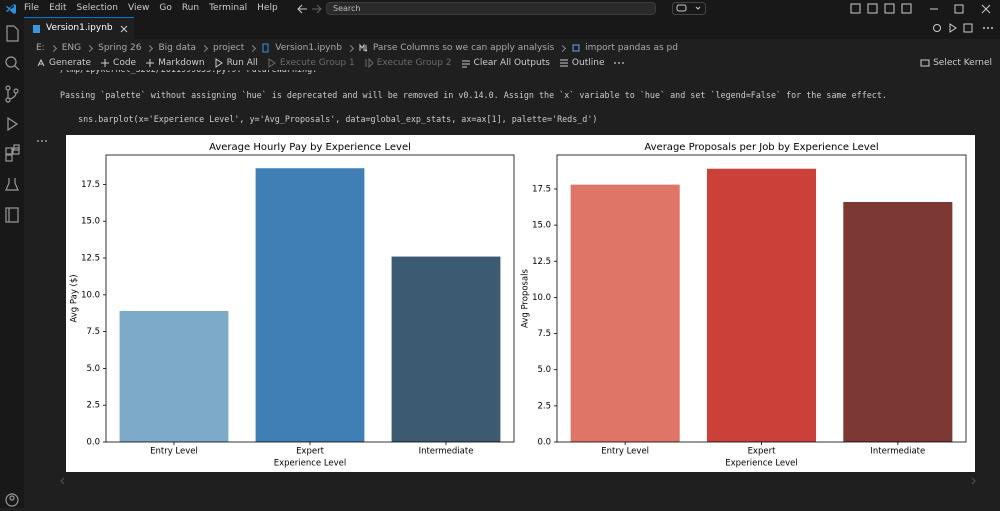  What do you see at coordinates (309, 9) in the screenshot?
I see `nav-arrows` at bounding box center [309, 9].